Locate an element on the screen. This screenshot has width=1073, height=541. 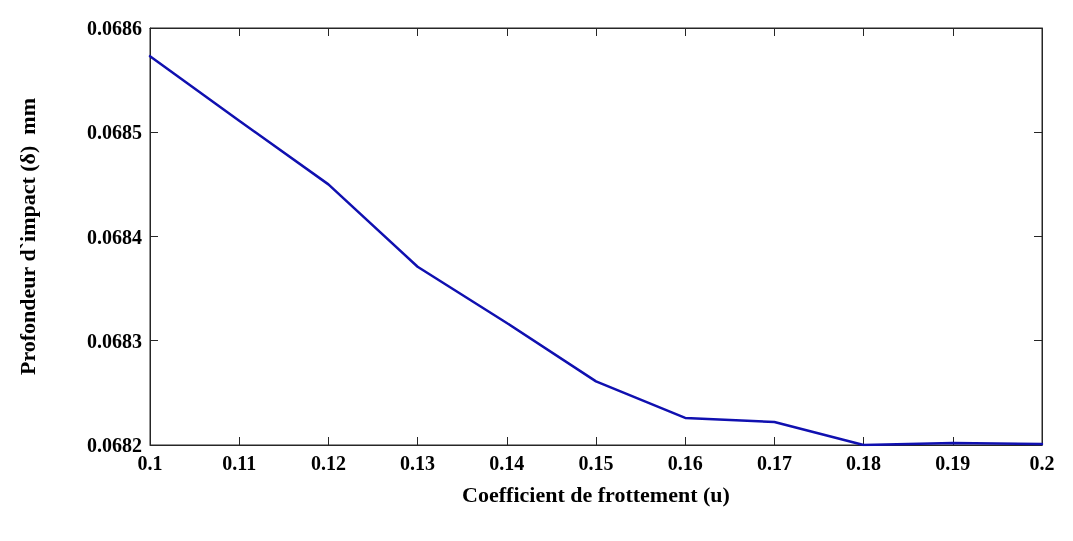
x-tick-label: 0.11 is located at coordinates (239, 463).